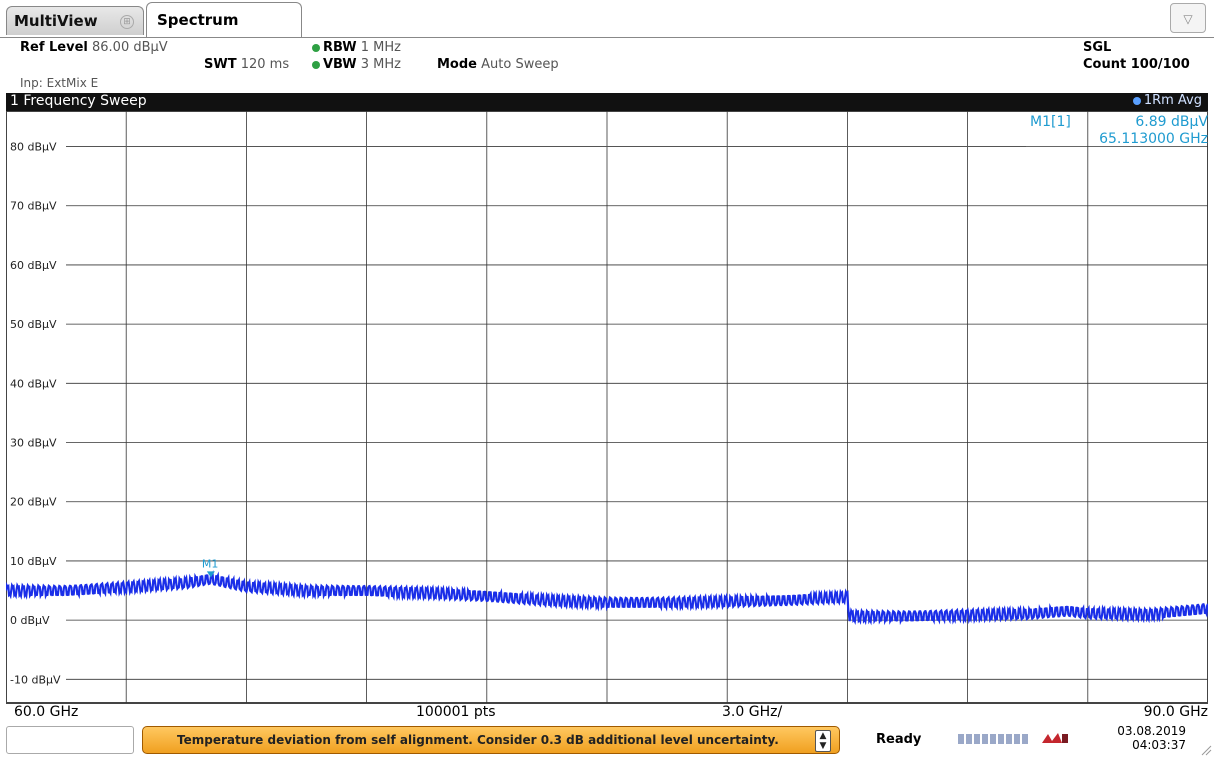  What do you see at coordinates (35, 679) in the screenshot?
I see `y-tick-label: -10 dBµV` at bounding box center [35, 679].